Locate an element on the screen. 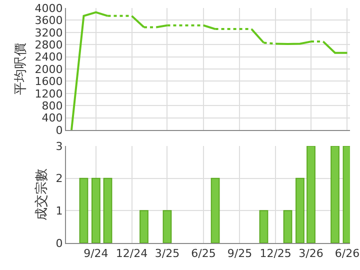 This screenshot has width=360, height=270. y-tick-label: 1 is located at coordinates (59, 211).